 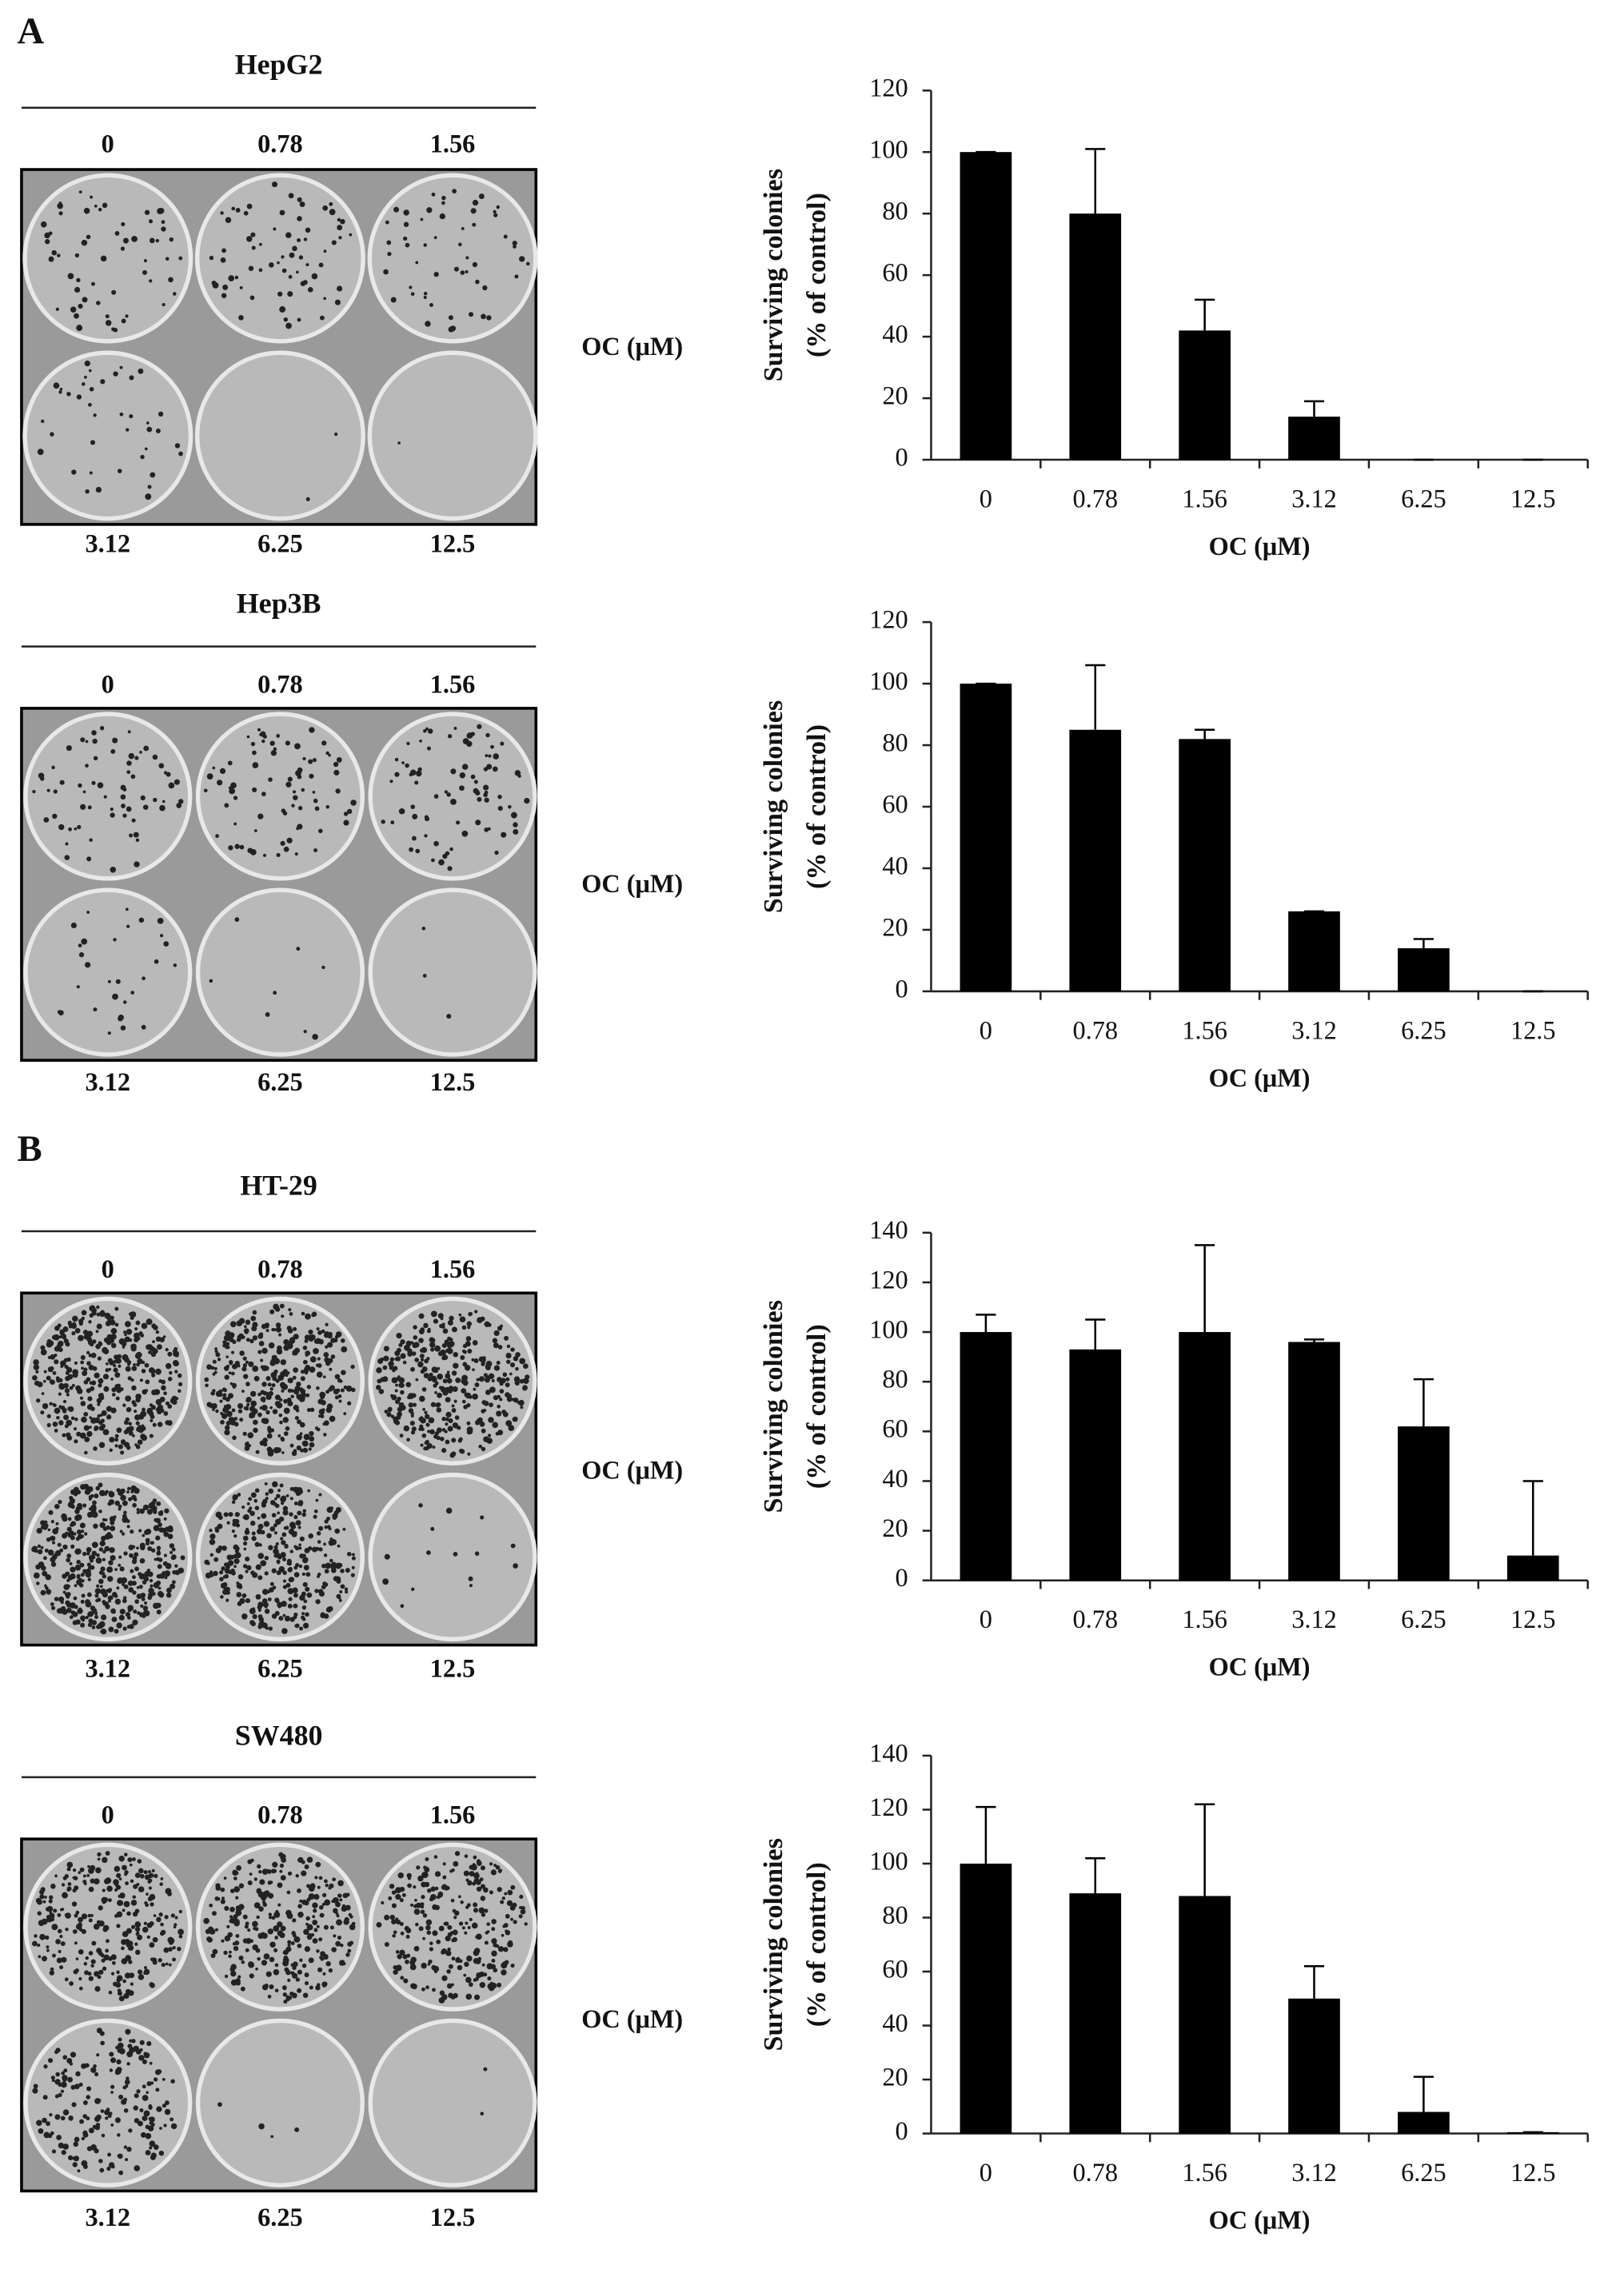 What do you see at coordinates (889, 1328) in the screenshot?
I see `y-tick-label: 100` at bounding box center [889, 1328].